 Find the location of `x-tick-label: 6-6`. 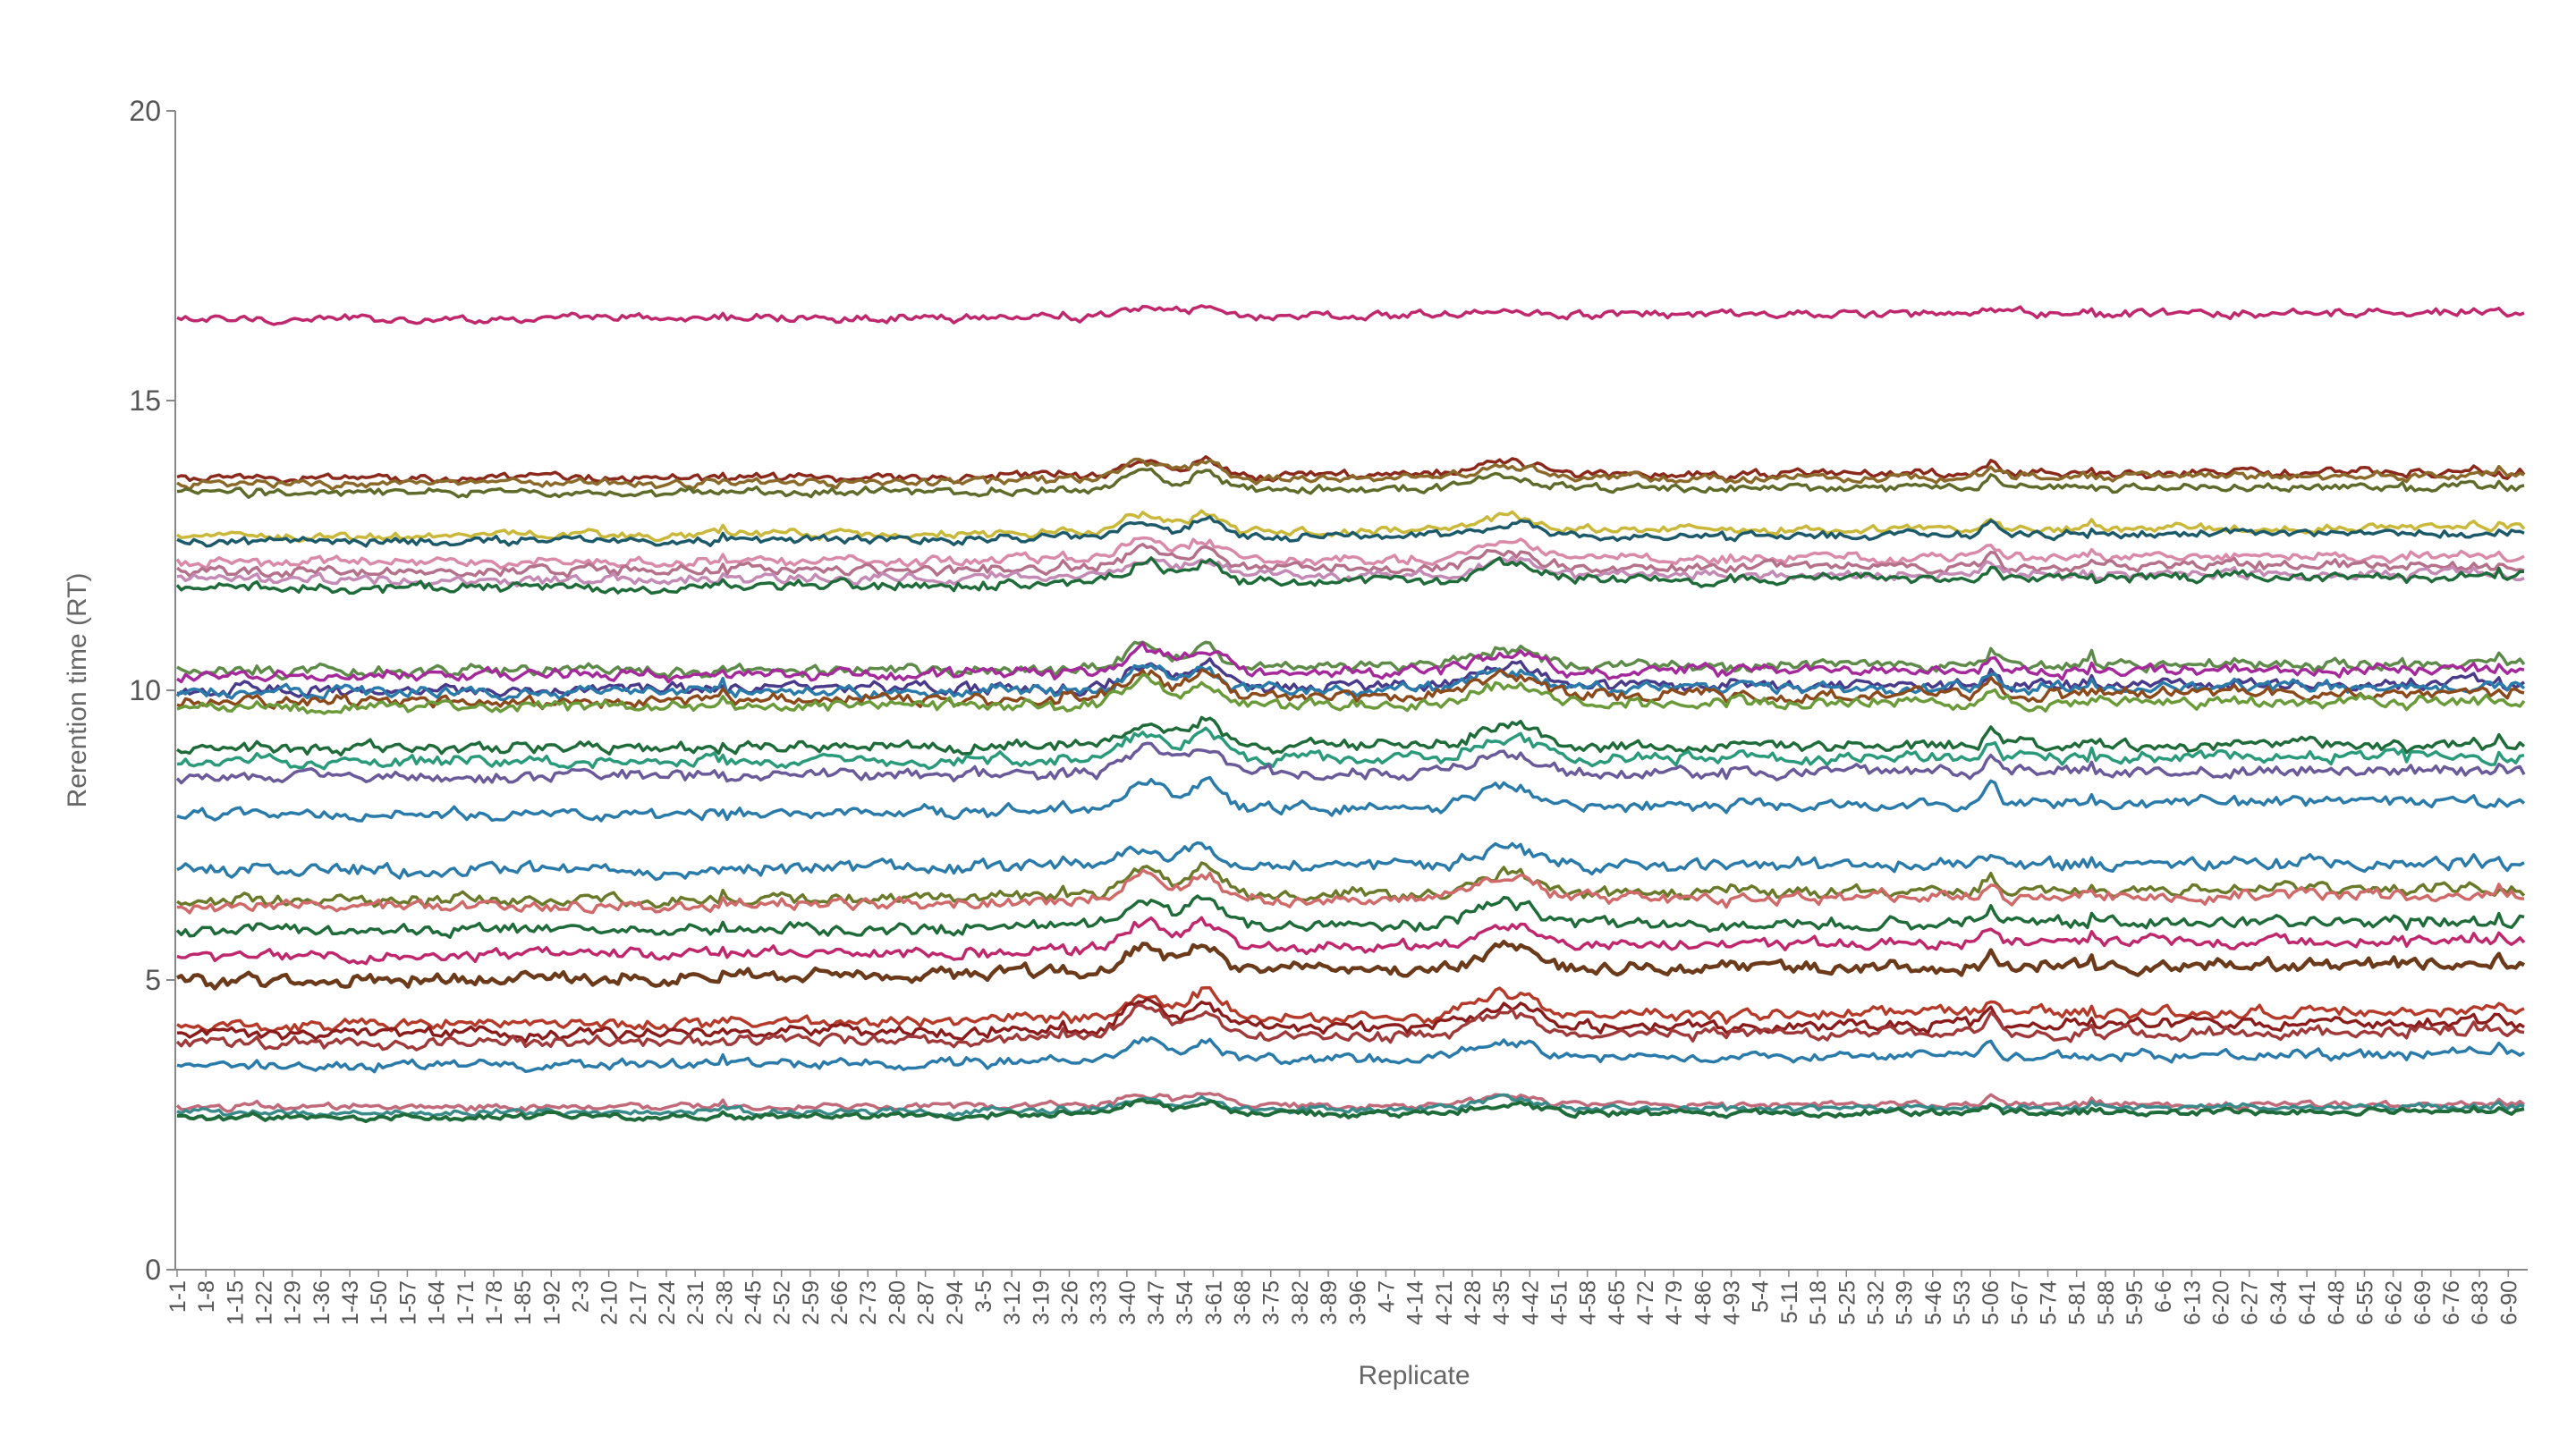

x-tick-label: 6-6 is located at coordinates (2163, 1297).